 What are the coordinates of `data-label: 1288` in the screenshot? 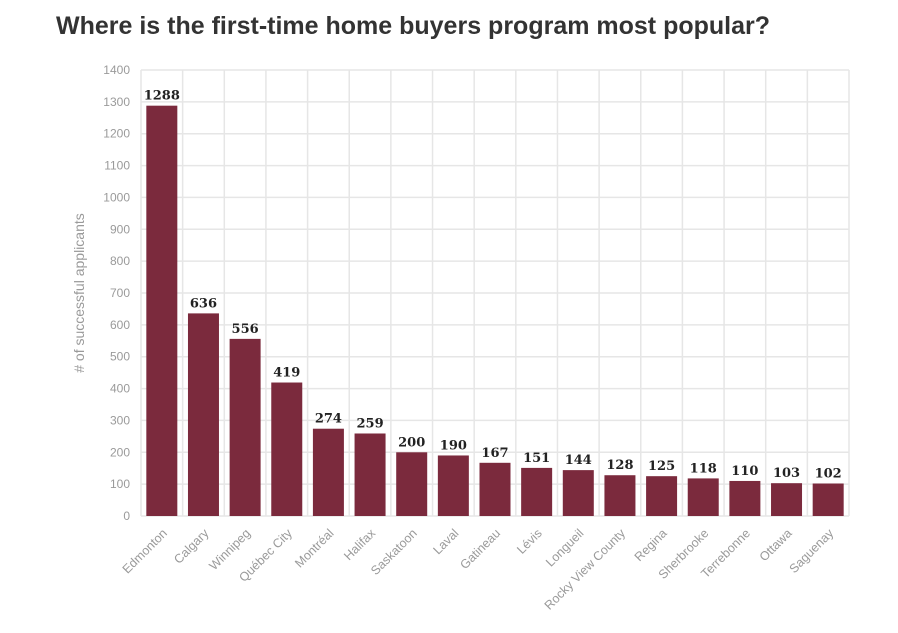 It's located at (162, 96).